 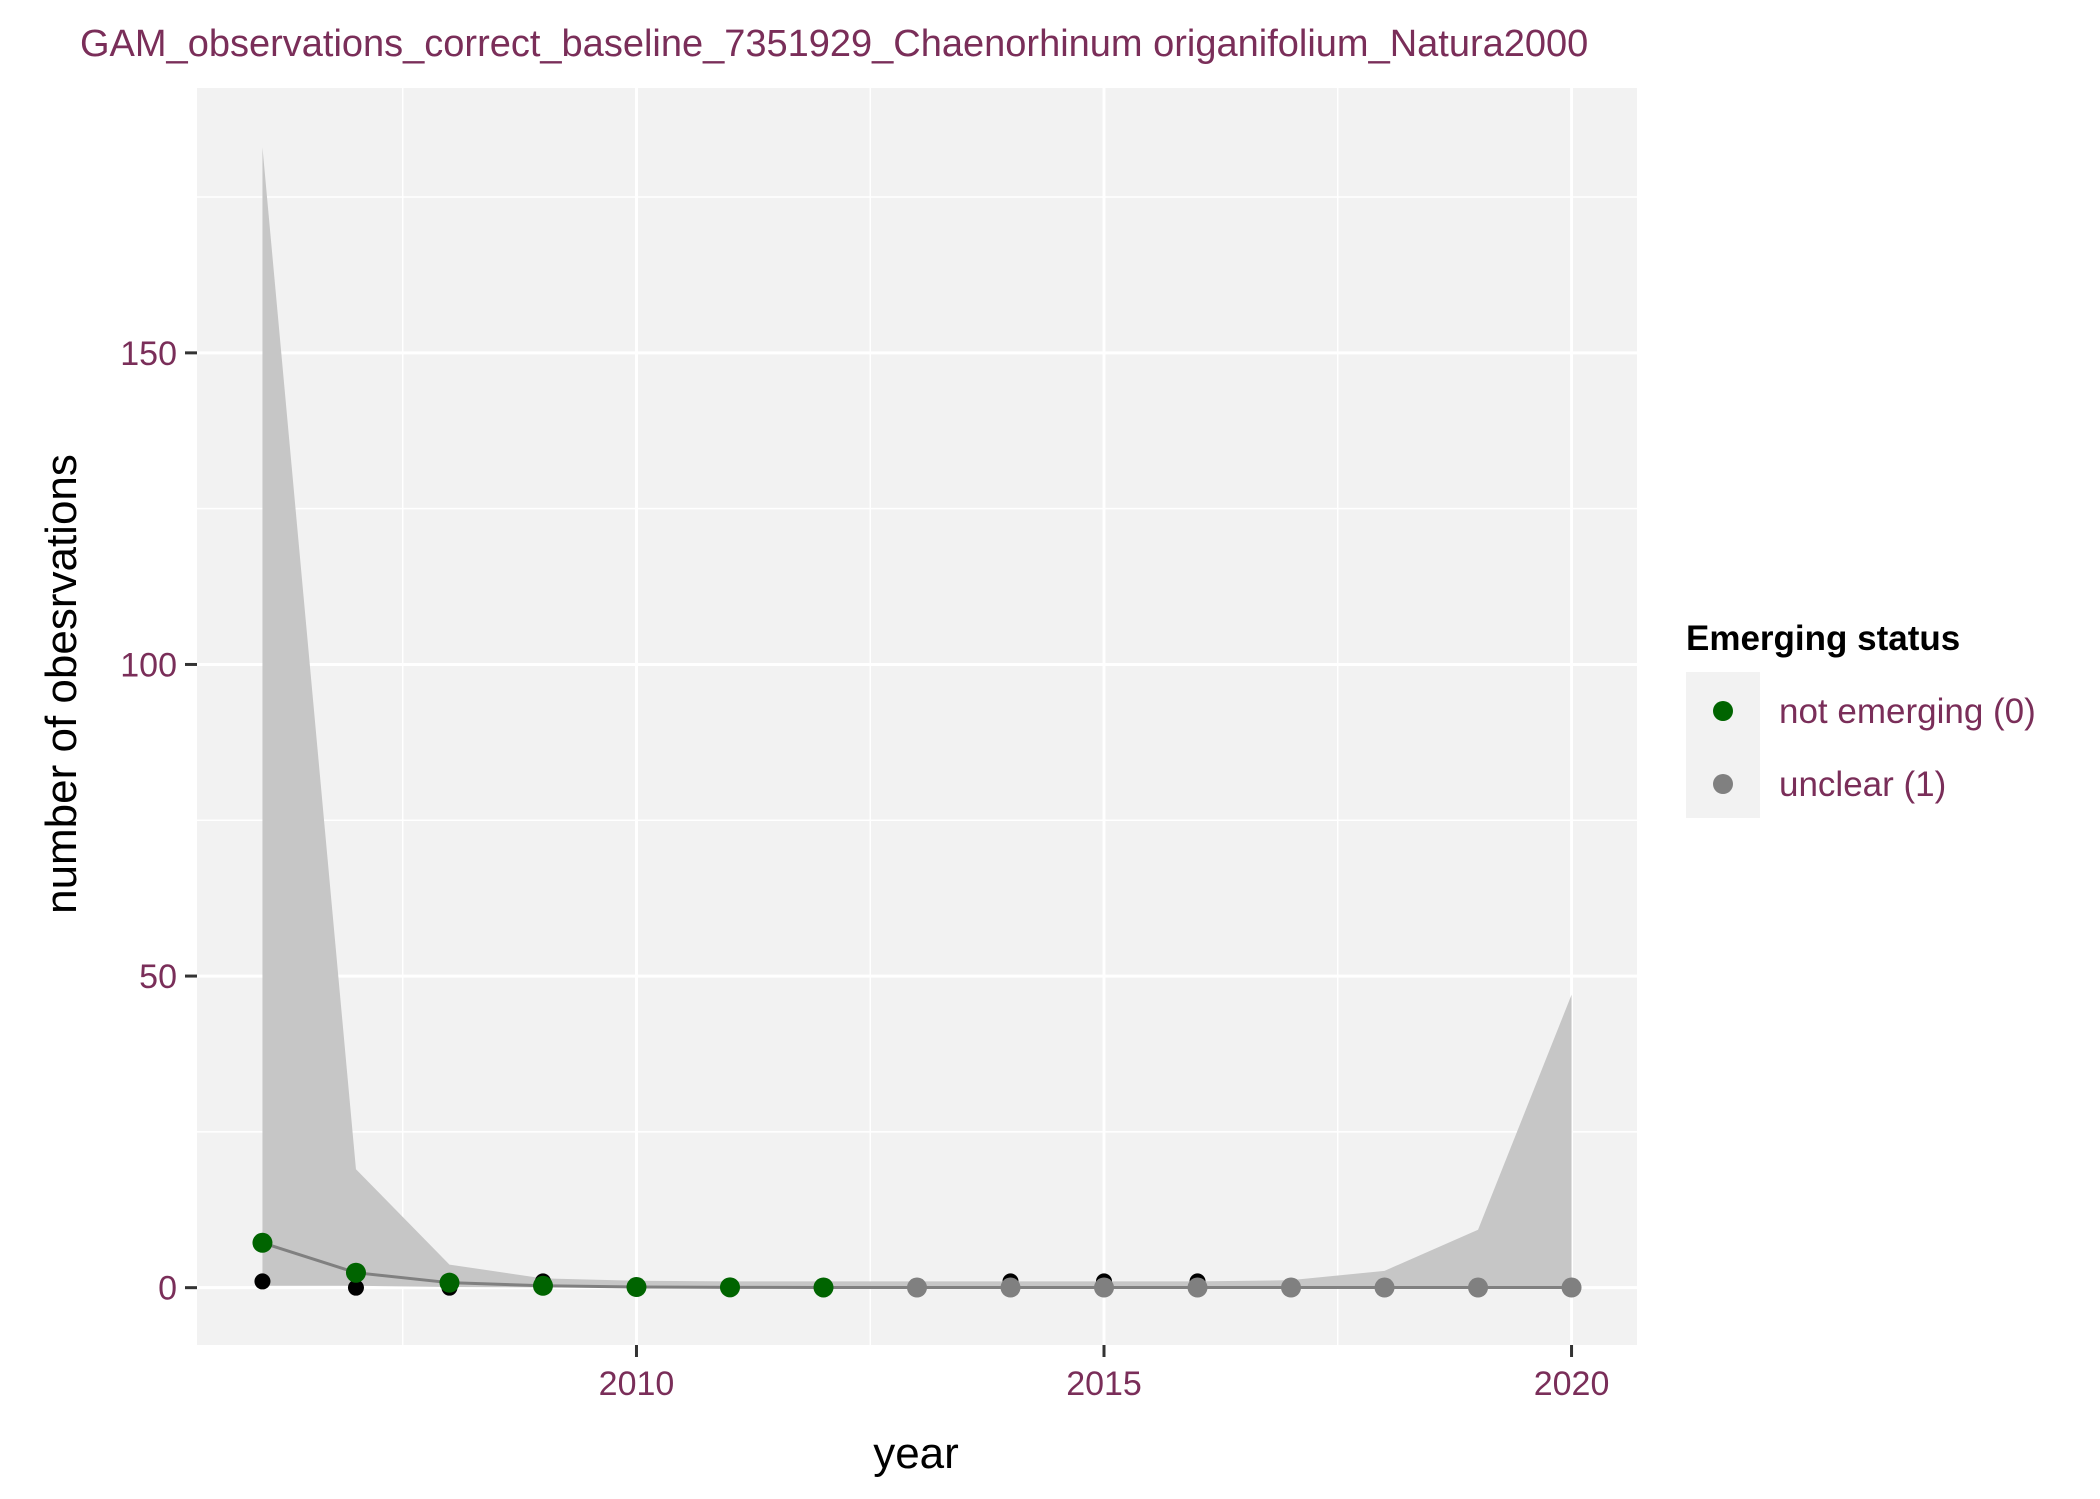 What do you see at coordinates (1723, 711) in the screenshot?
I see `legend-key-not-emerging` at bounding box center [1723, 711].